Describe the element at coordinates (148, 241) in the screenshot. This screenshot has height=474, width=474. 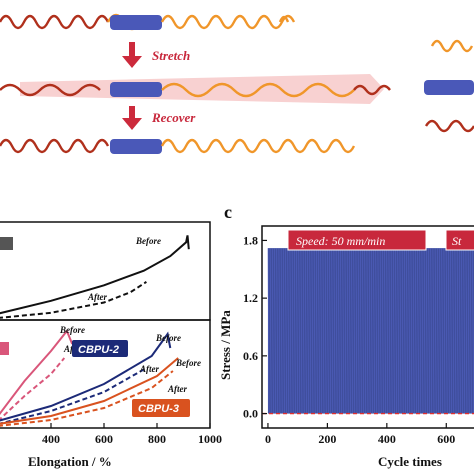
I see `b-top-before-label: Before` at that location.